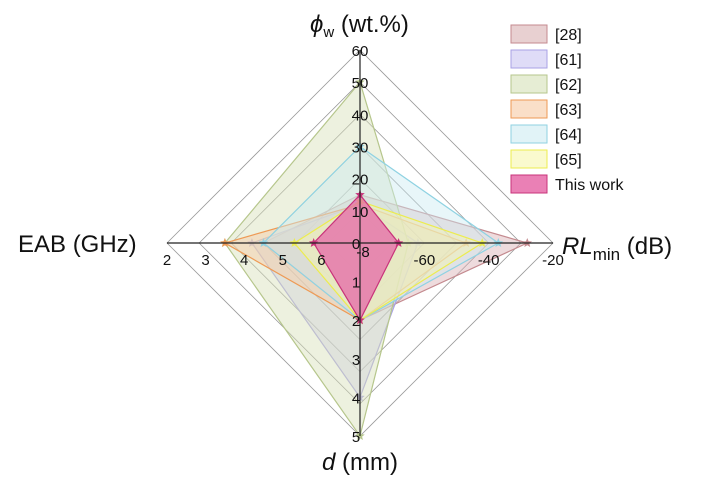 Image resolution: width=705 pixels, height=480 pixels. Describe the element at coordinates (568, 35) in the screenshot. I see `legend-label: [28]` at that location.